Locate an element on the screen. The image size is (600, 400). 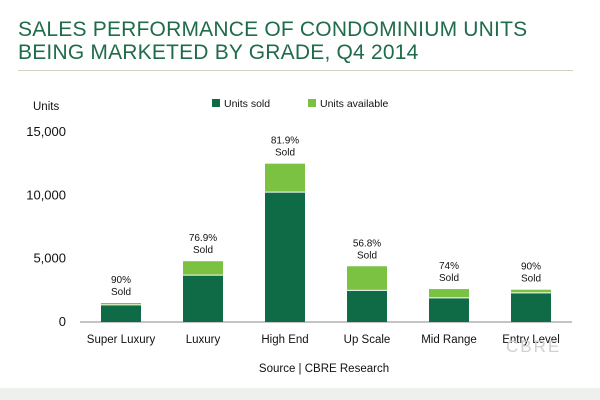
source-note: Source | CBRE Research is located at coordinates (324, 369).